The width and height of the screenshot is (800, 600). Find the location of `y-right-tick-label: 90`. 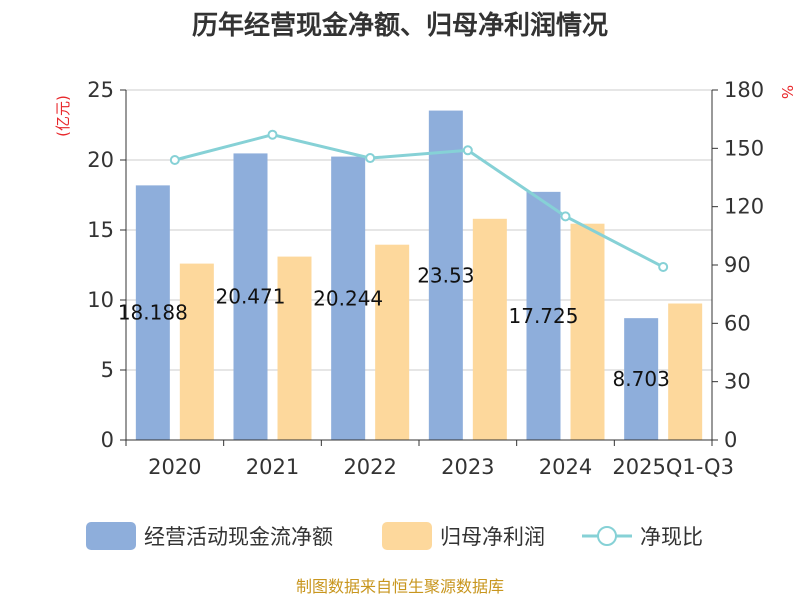

y-right-tick-label: 90 is located at coordinates (737, 265).